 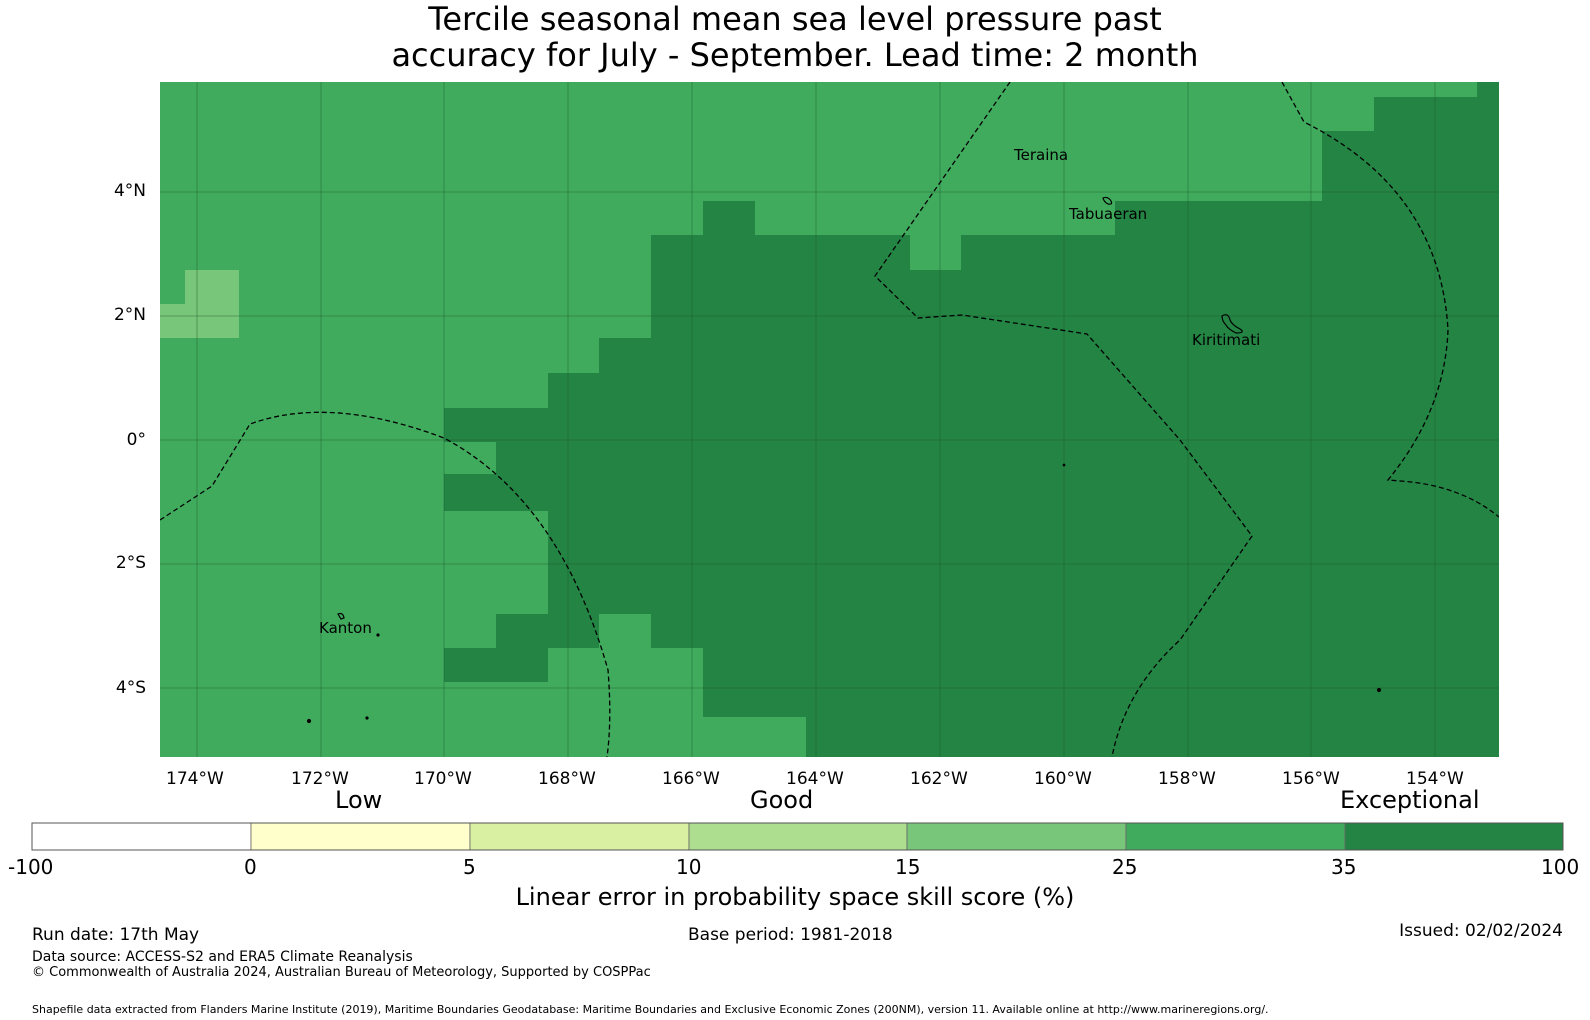 I want to click on lon-label: 156°W, so click(x=1311, y=779).